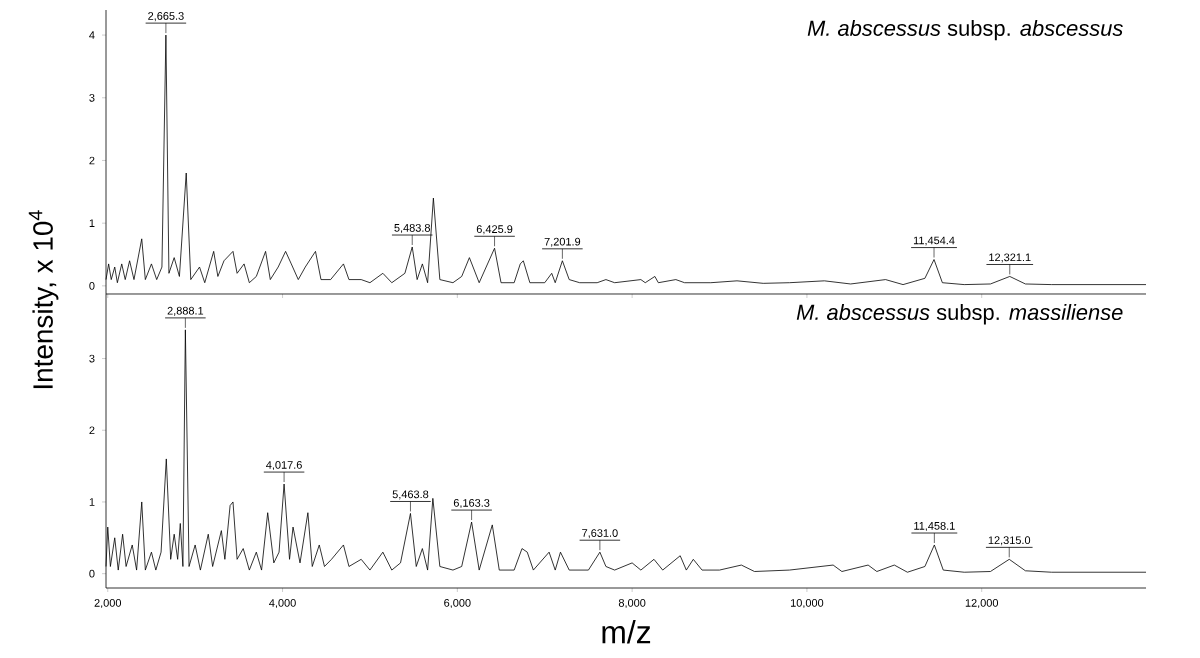 This screenshot has height=658, width=1200. What do you see at coordinates (626, 632) in the screenshot?
I see `x-axis-title: m/z` at bounding box center [626, 632].